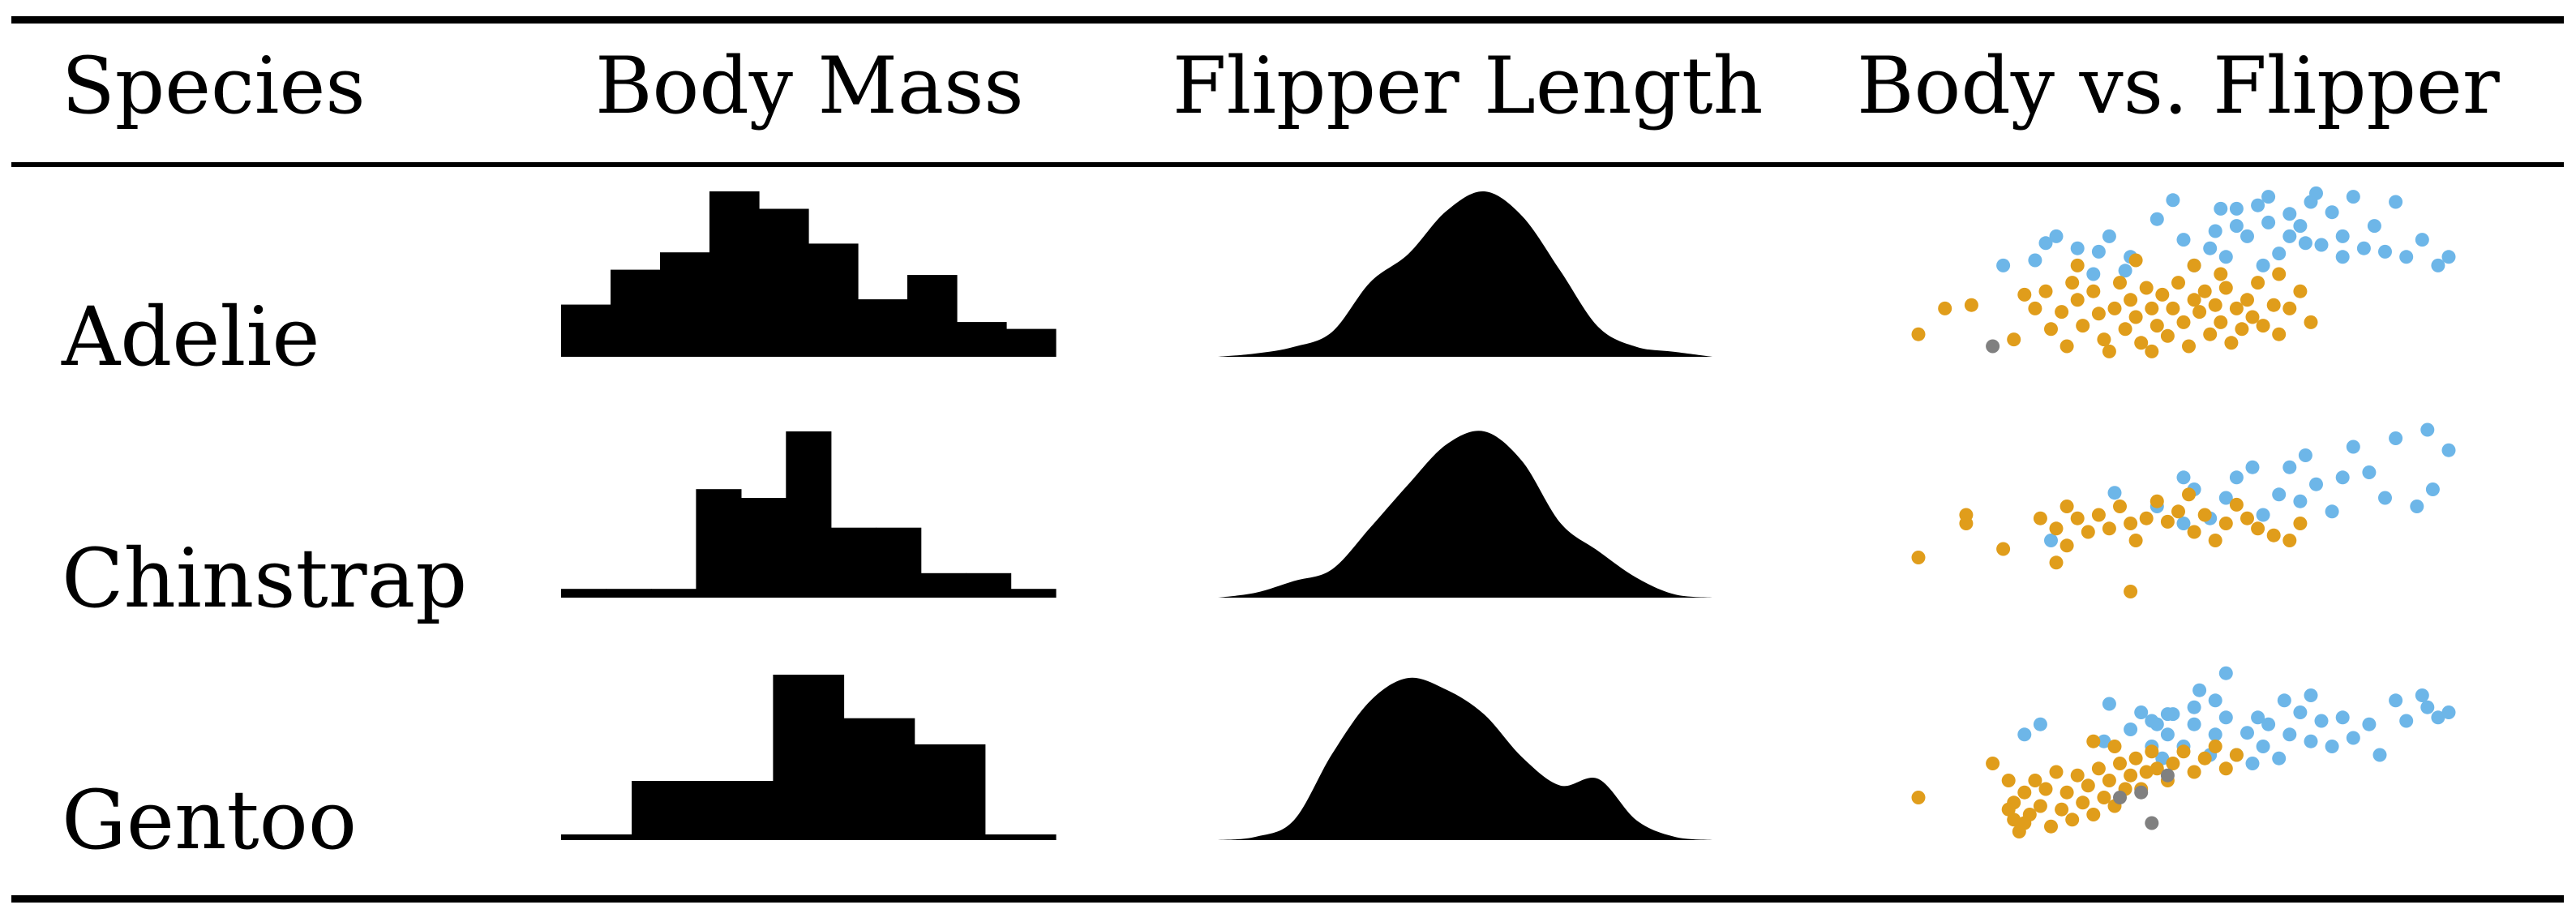 The image size is (2576, 922). I want to click on header-species: Species, so click(214, 86).